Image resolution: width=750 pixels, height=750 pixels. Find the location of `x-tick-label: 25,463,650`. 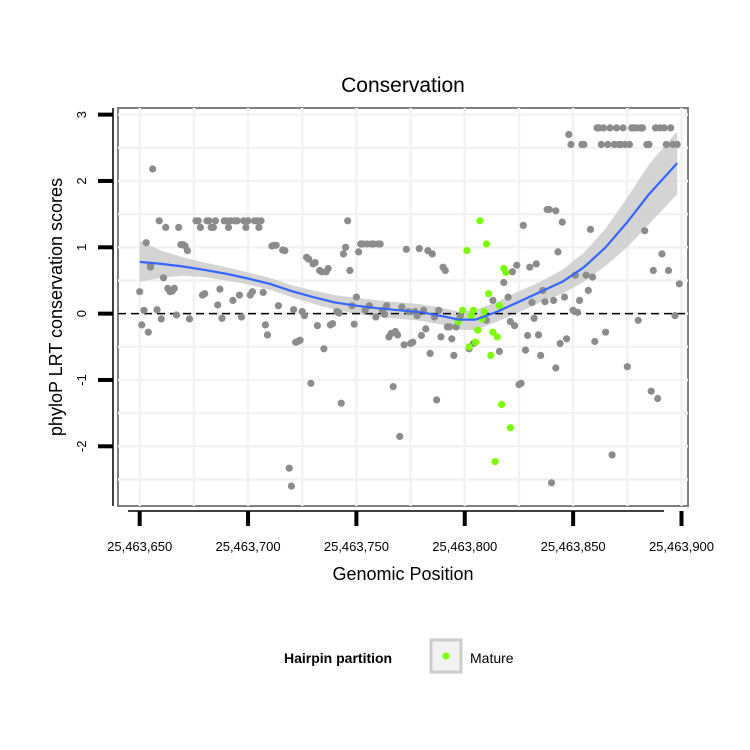

x-tick-label: 25,463,650 is located at coordinates (139, 546).